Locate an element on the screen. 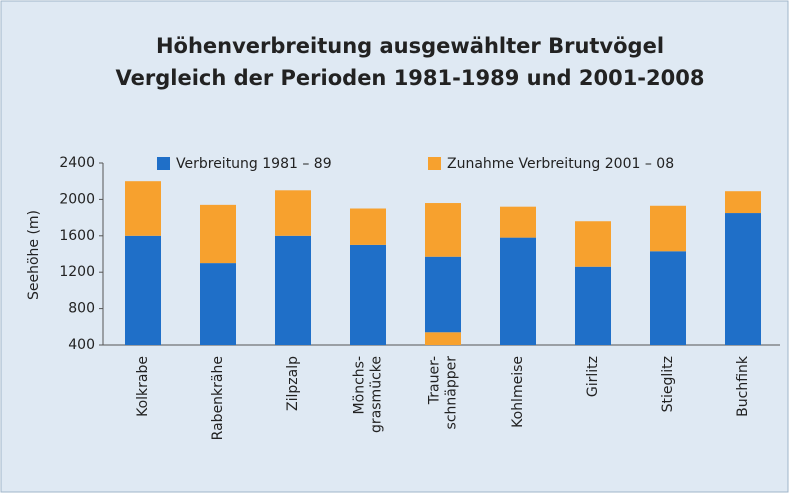 The width and height of the screenshot is (789, 493). legend-label: Zunahme Verbreitung 2001 – 08 is located at coordinates (560, 164).